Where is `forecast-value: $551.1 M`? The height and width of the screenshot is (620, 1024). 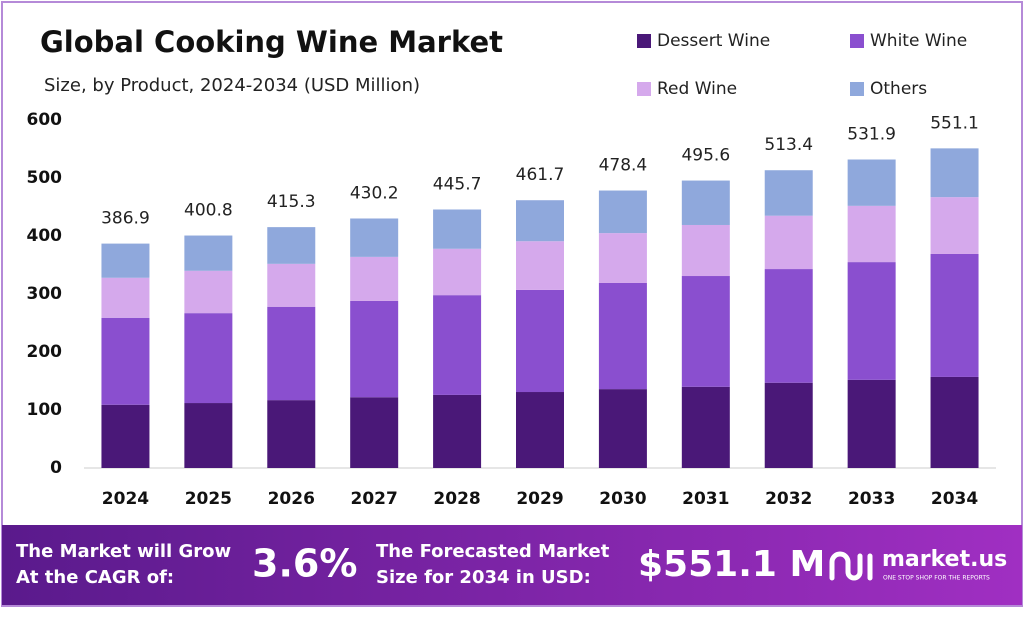 forecast-value: $551.1 M is located at coordinates (731, 564).